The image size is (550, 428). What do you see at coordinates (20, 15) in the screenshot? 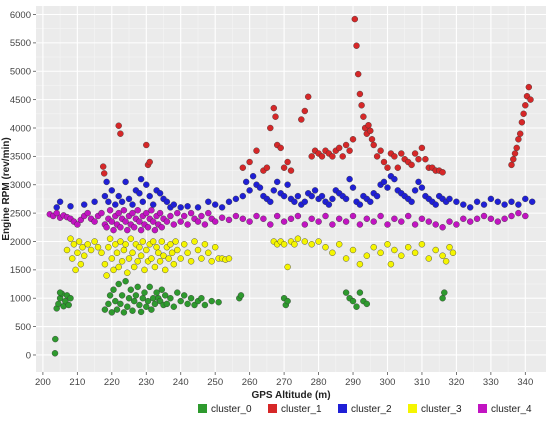
I see `y-tick-label: 6000` at bounding box center [20, 15].